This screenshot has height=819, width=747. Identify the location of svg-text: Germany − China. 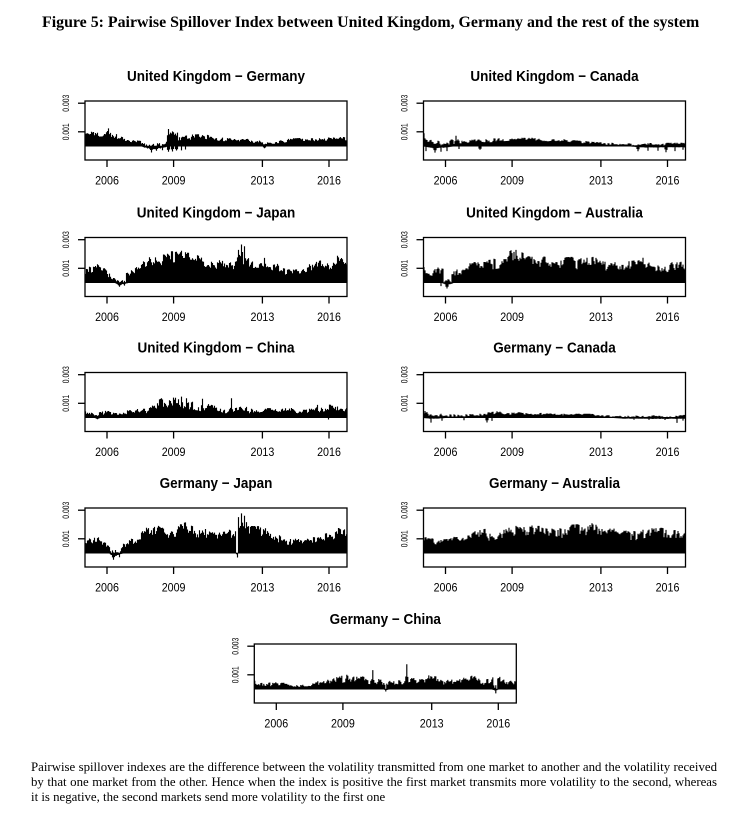
(386, 620).